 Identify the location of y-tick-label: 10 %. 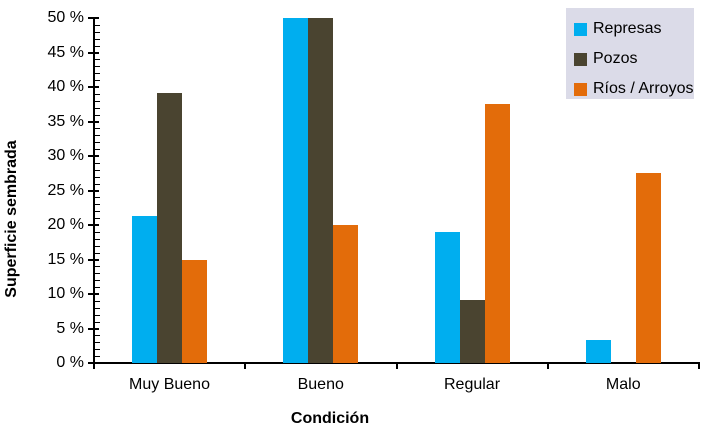
(65, 293).